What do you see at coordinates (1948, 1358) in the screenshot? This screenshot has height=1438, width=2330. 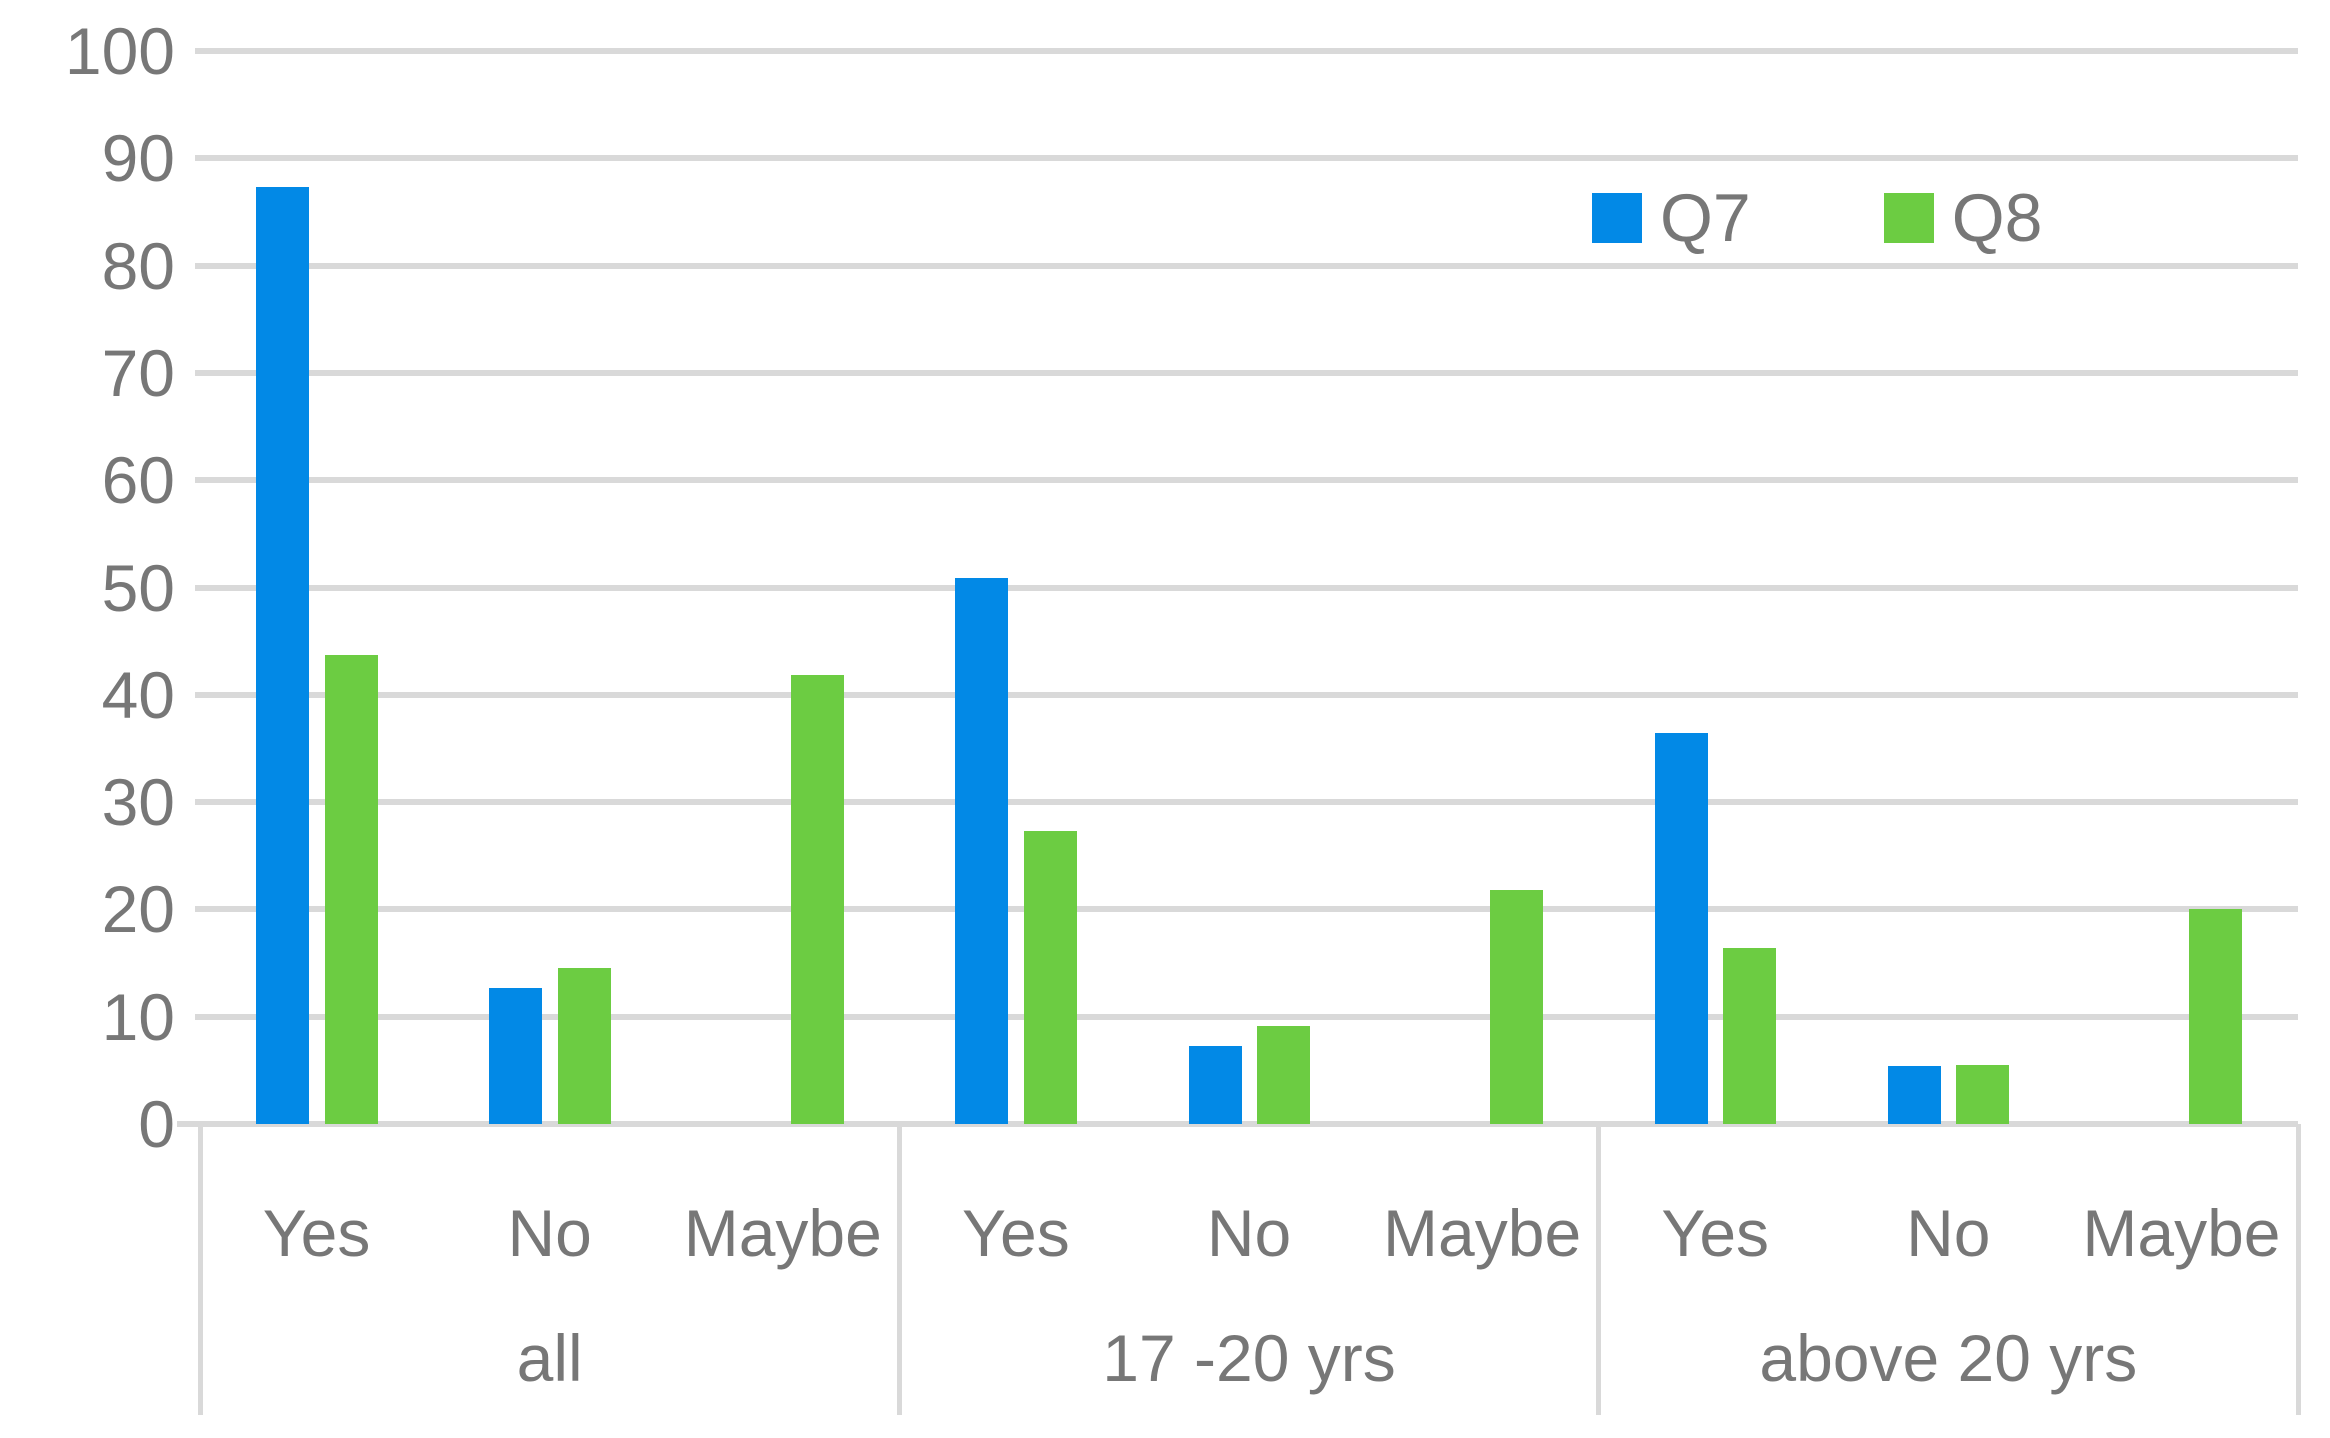 I see `group-label: above 20 yrs` at bounding box center [1948, 1358].